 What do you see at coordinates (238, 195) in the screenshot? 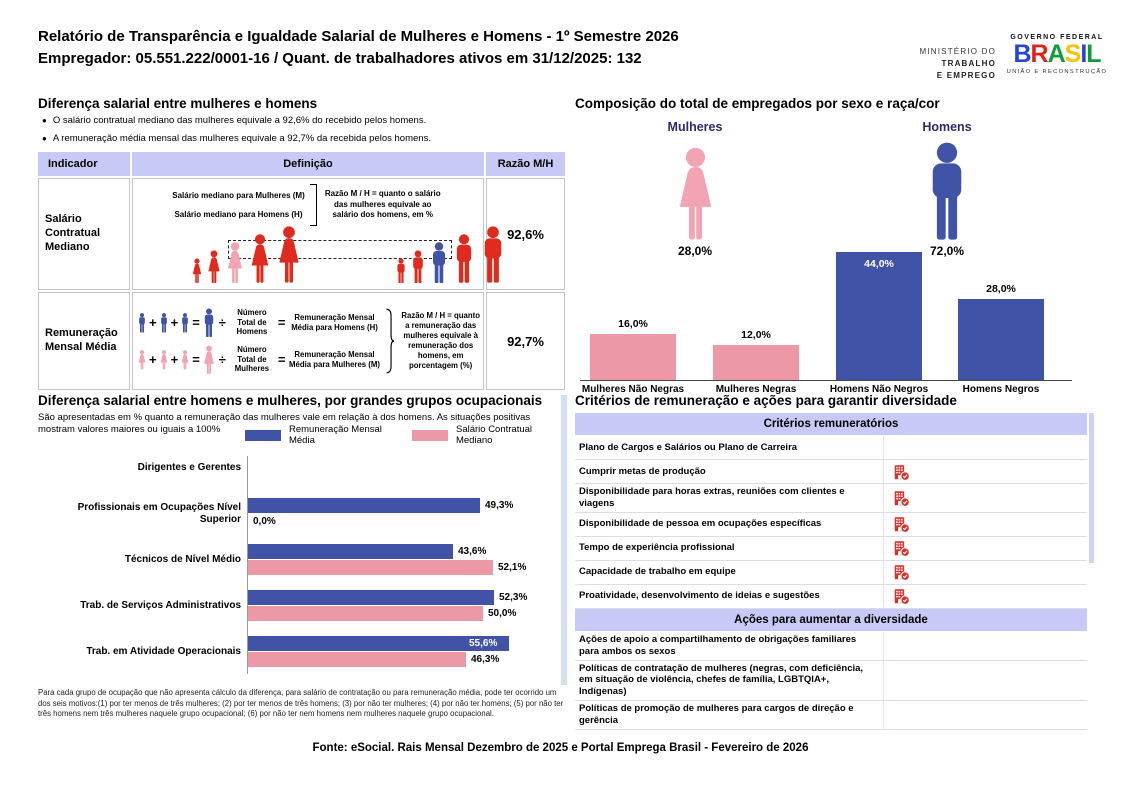
I see `definition-line: Salário mediano para Mulheres (M)` at bounding box center [238, 195].